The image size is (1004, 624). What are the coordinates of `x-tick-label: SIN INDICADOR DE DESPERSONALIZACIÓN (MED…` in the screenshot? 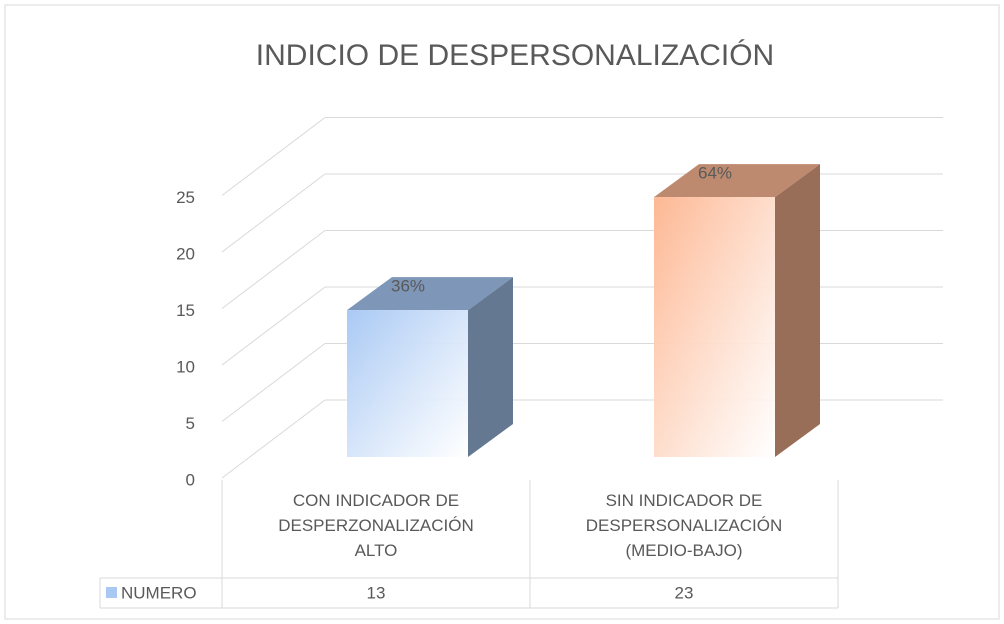 It's located at (684, 525).